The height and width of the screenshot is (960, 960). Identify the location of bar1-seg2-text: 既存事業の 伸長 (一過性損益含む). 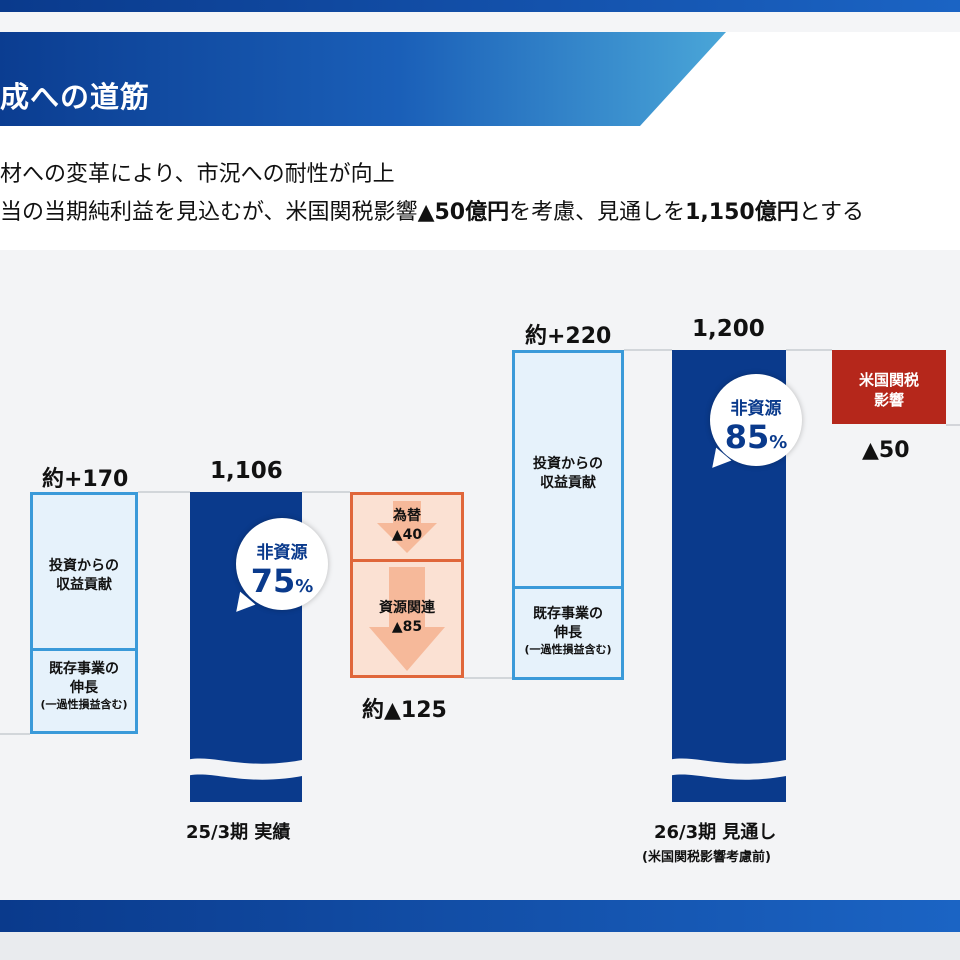
(84, 686).